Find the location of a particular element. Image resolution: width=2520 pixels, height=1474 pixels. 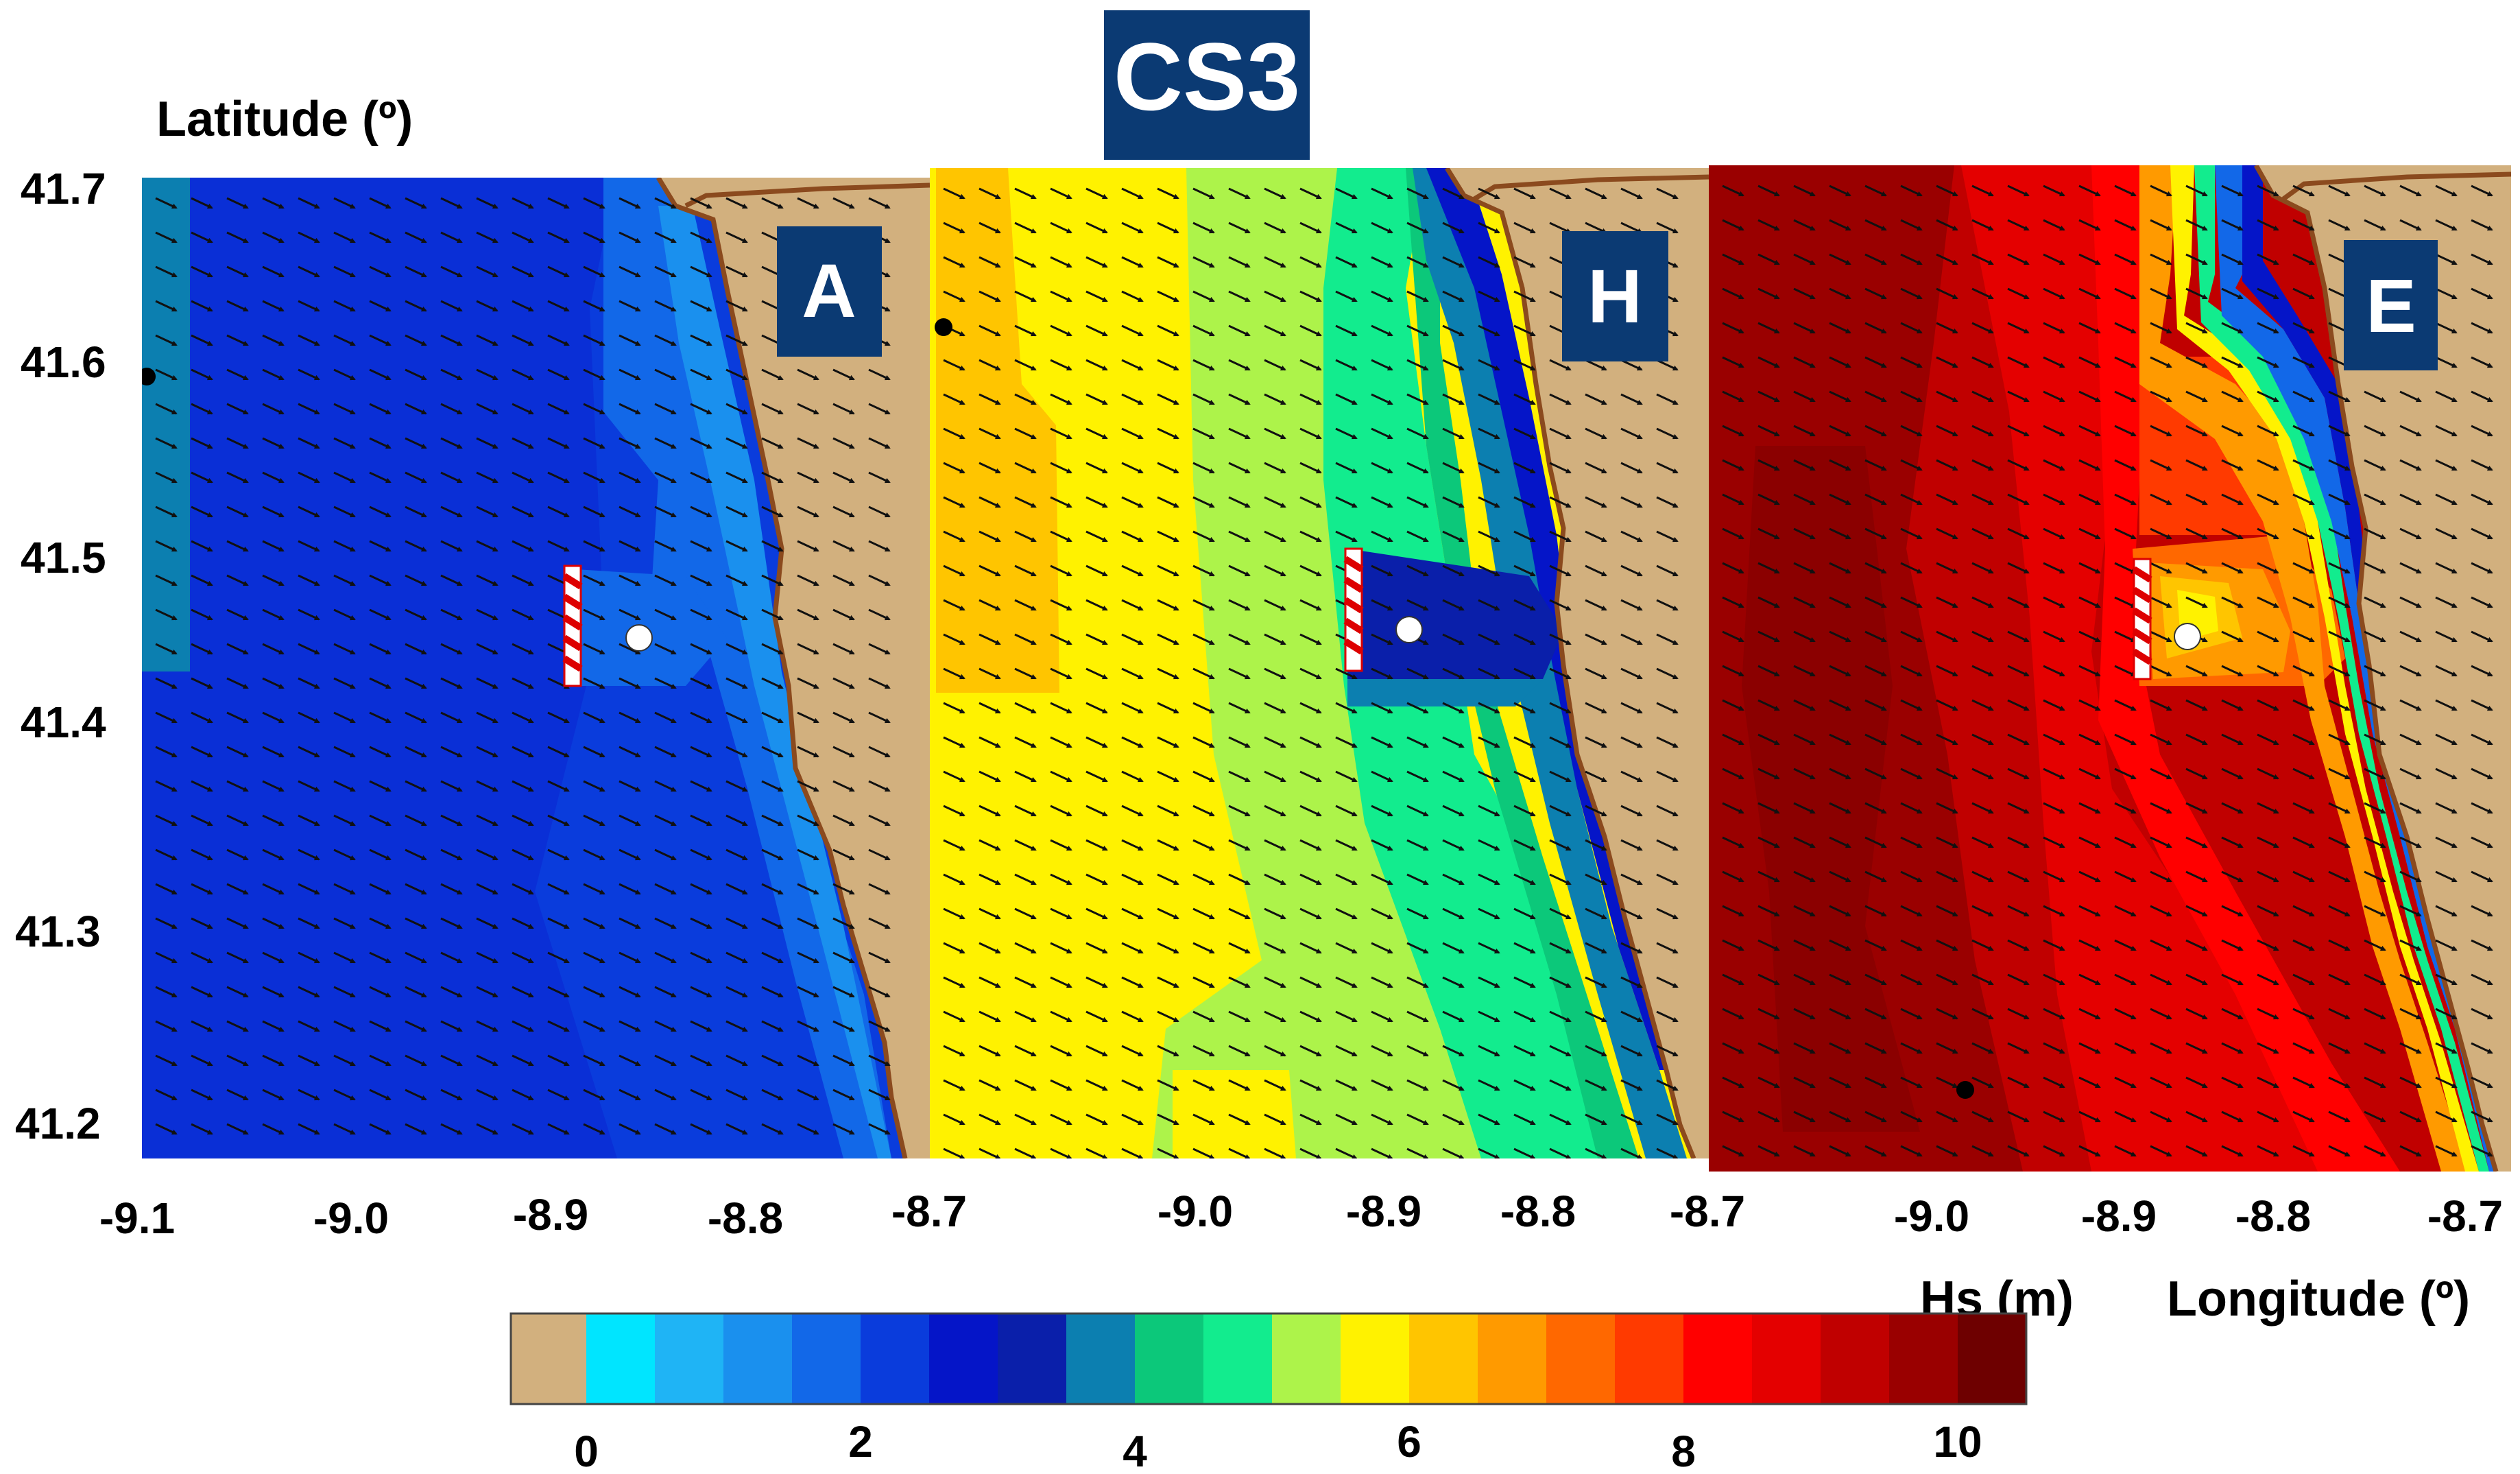

colorbar-tick-label: 10 is located at coordinates (1957, 1442).